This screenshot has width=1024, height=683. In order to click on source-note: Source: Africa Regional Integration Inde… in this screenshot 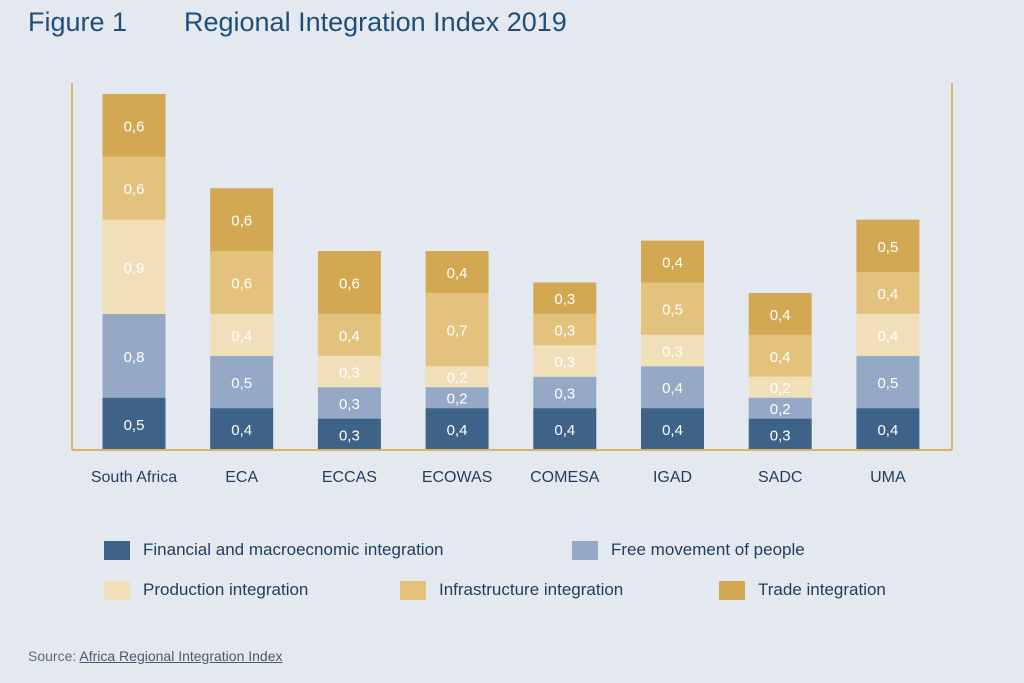, I will do `click(155, 656)`.